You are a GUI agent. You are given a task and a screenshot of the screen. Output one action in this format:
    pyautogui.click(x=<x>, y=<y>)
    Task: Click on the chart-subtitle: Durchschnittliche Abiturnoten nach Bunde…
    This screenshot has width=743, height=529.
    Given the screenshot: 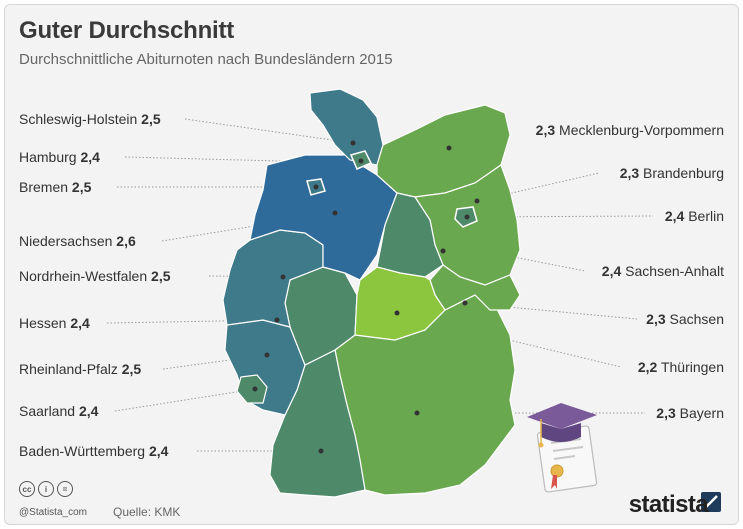 What is the action you would take?
    pyautogui.click(x=206, y=59)
    